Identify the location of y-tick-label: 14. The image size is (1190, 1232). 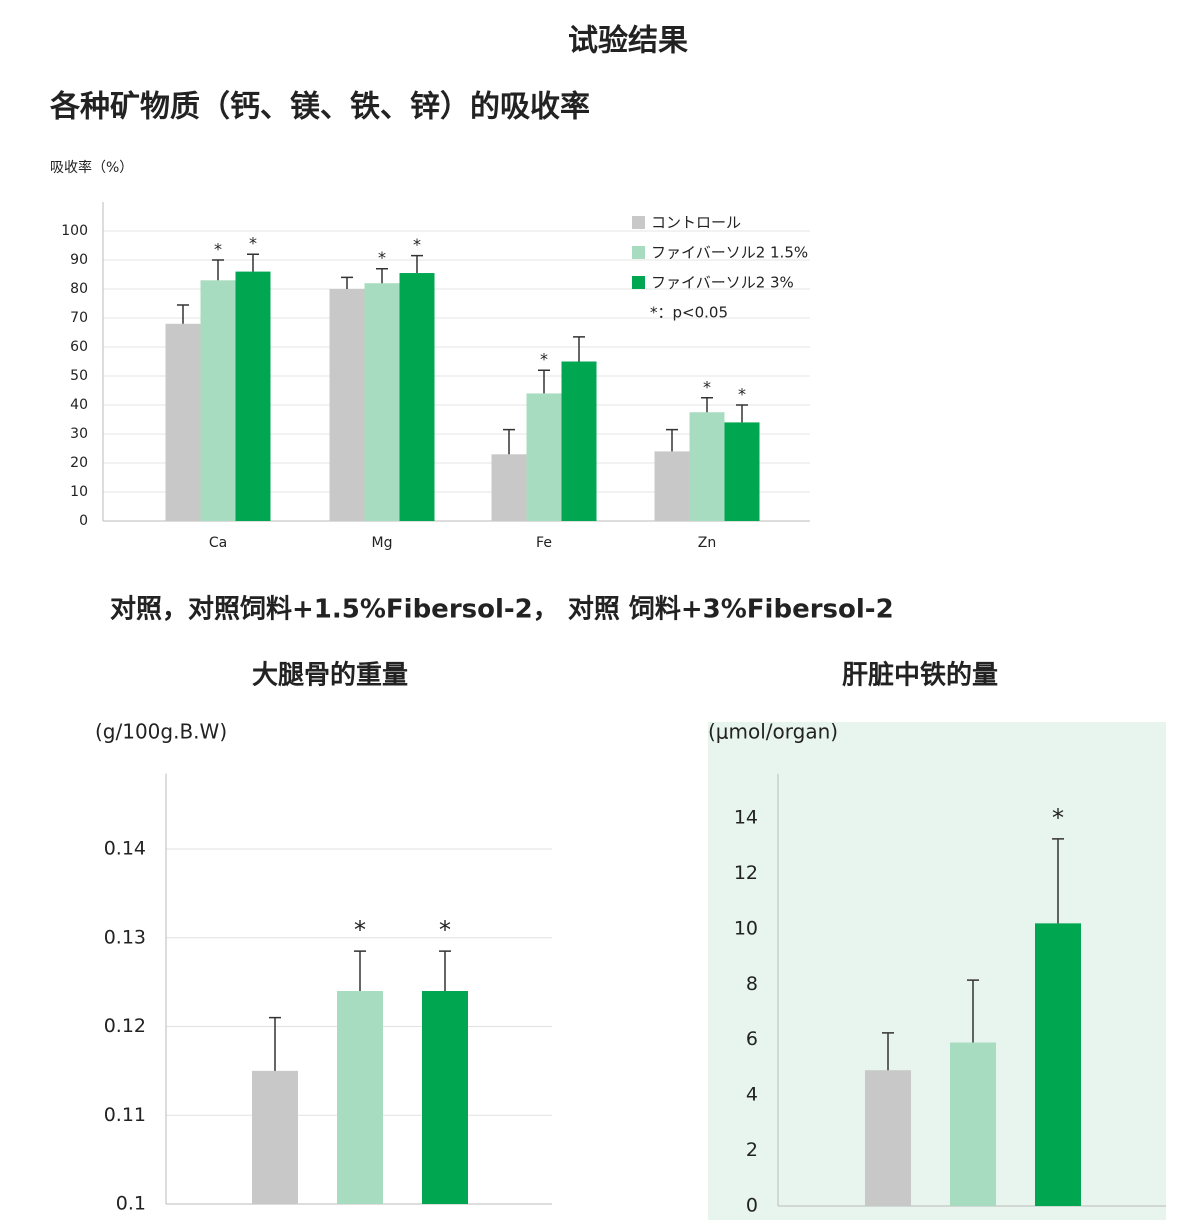
(746, 818).